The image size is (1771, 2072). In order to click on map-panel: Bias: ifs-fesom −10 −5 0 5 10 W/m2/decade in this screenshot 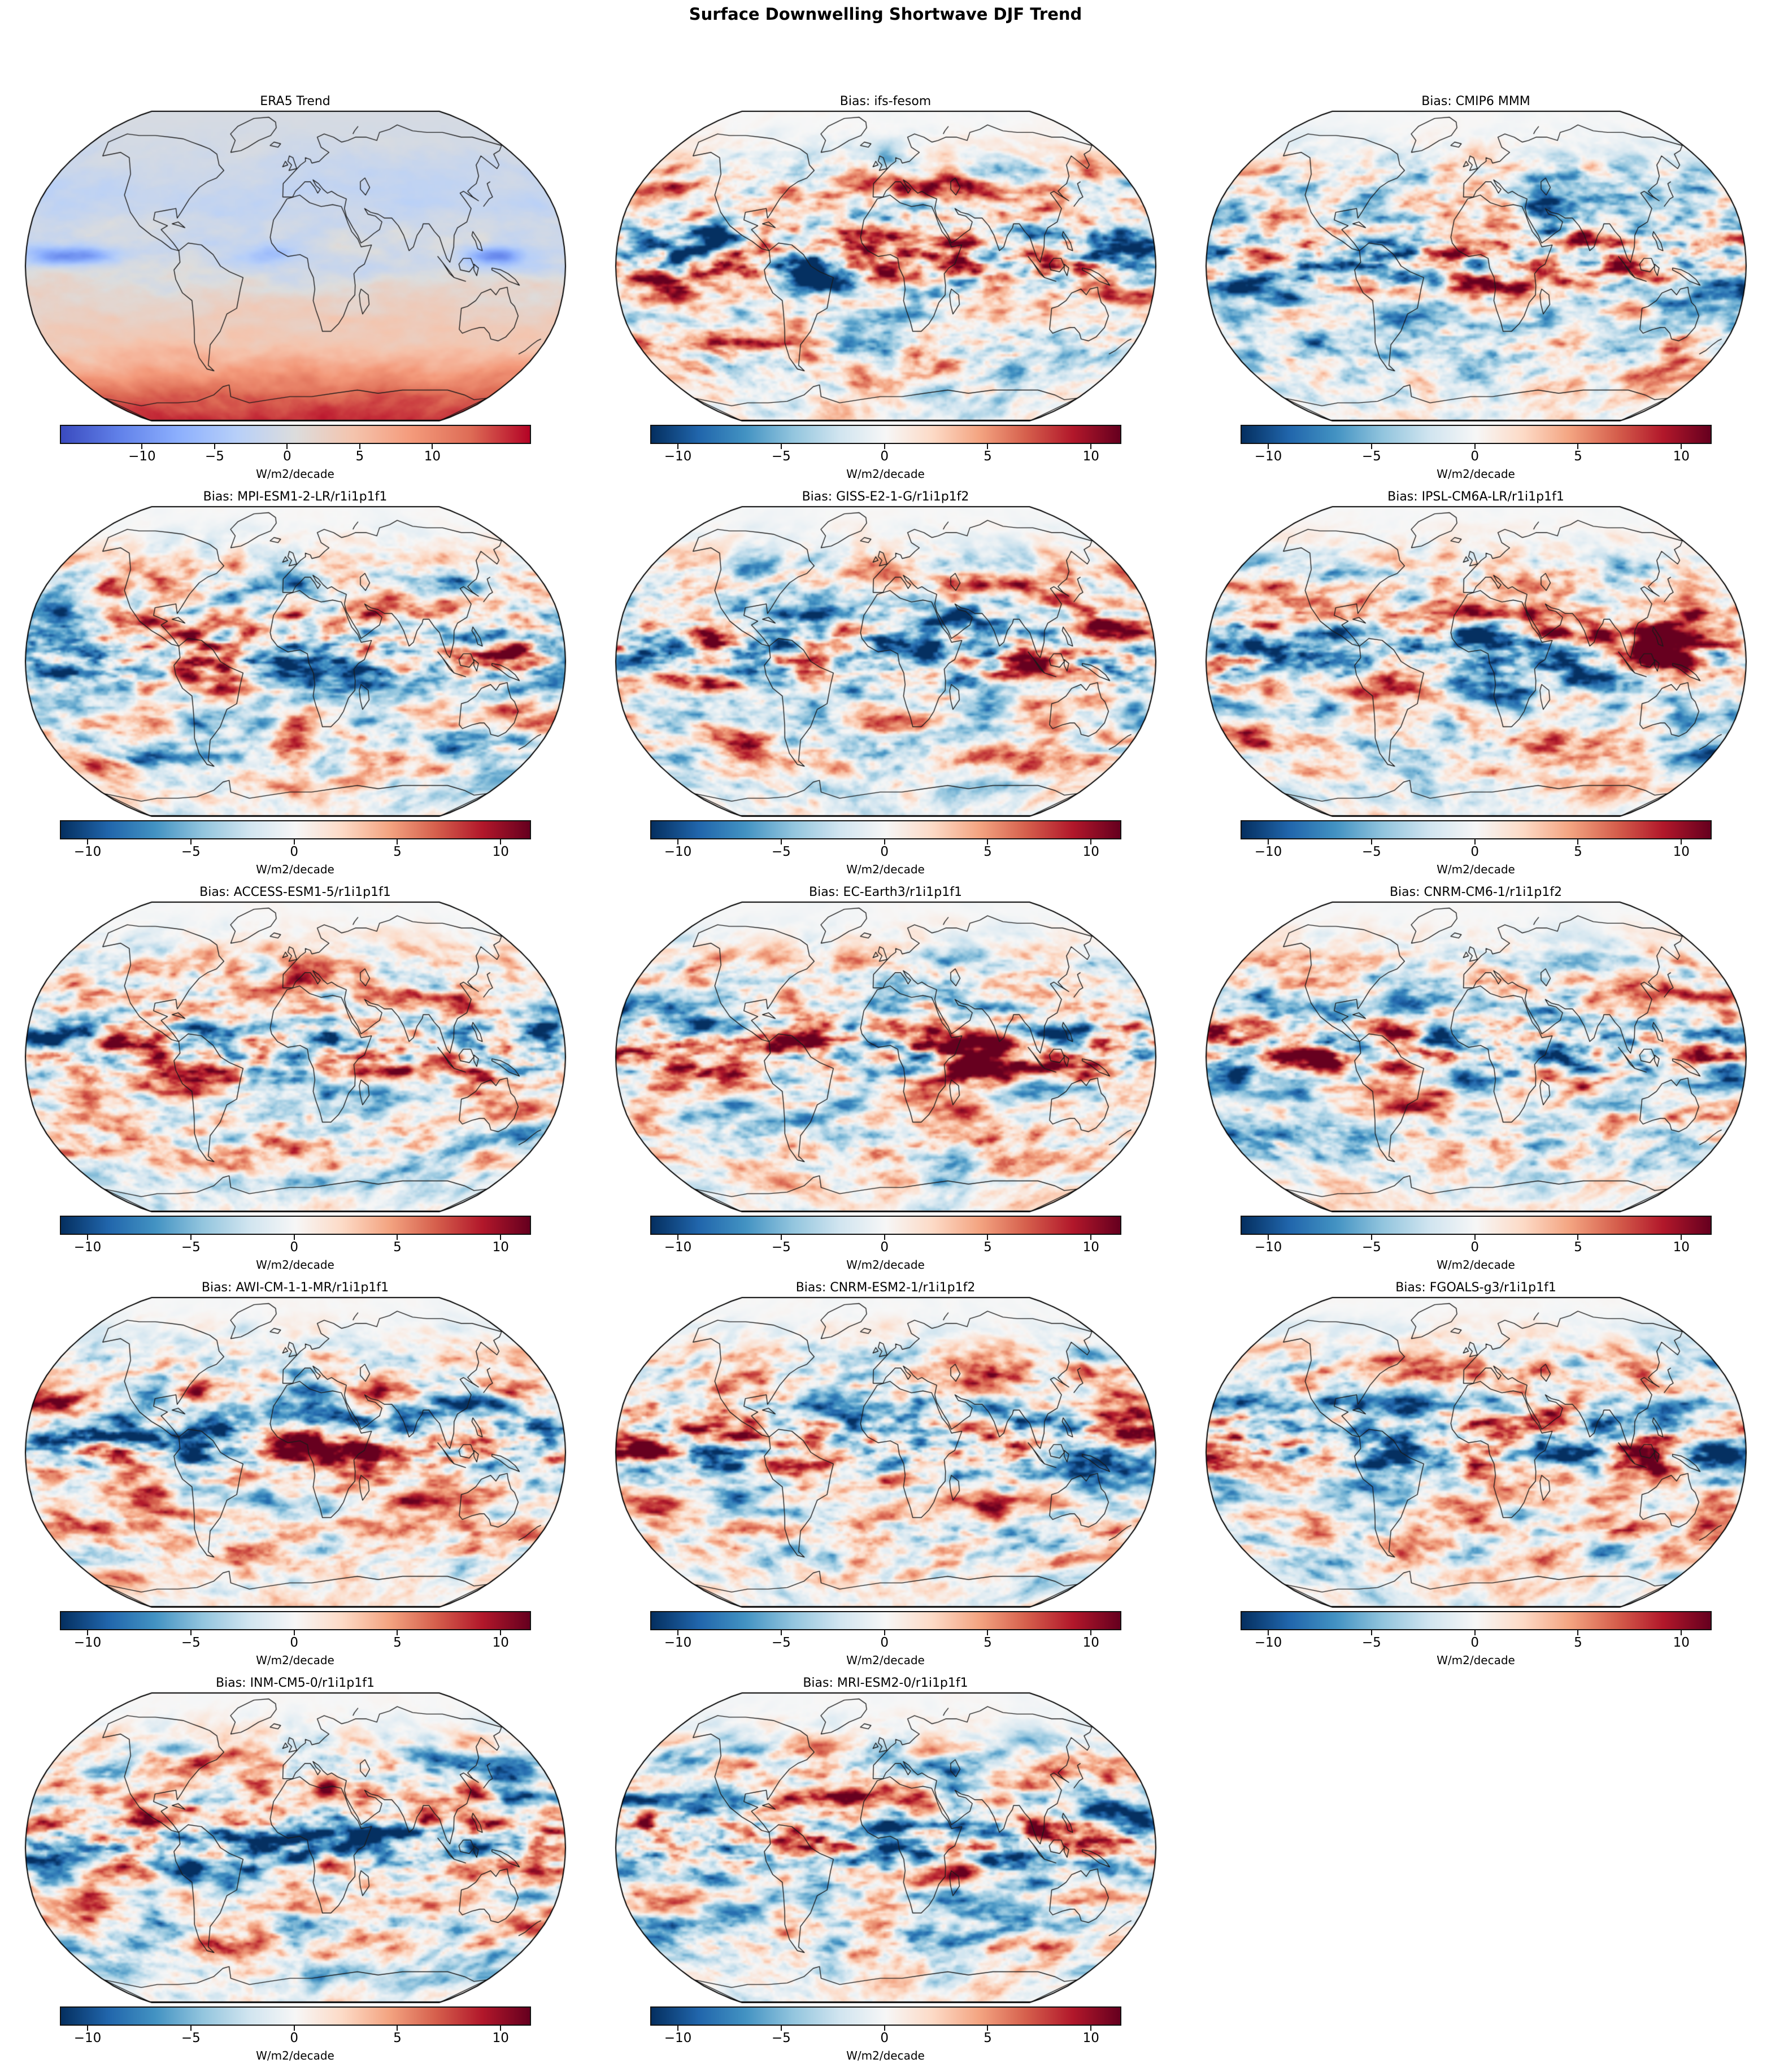, I will do `click(885, 282)`.